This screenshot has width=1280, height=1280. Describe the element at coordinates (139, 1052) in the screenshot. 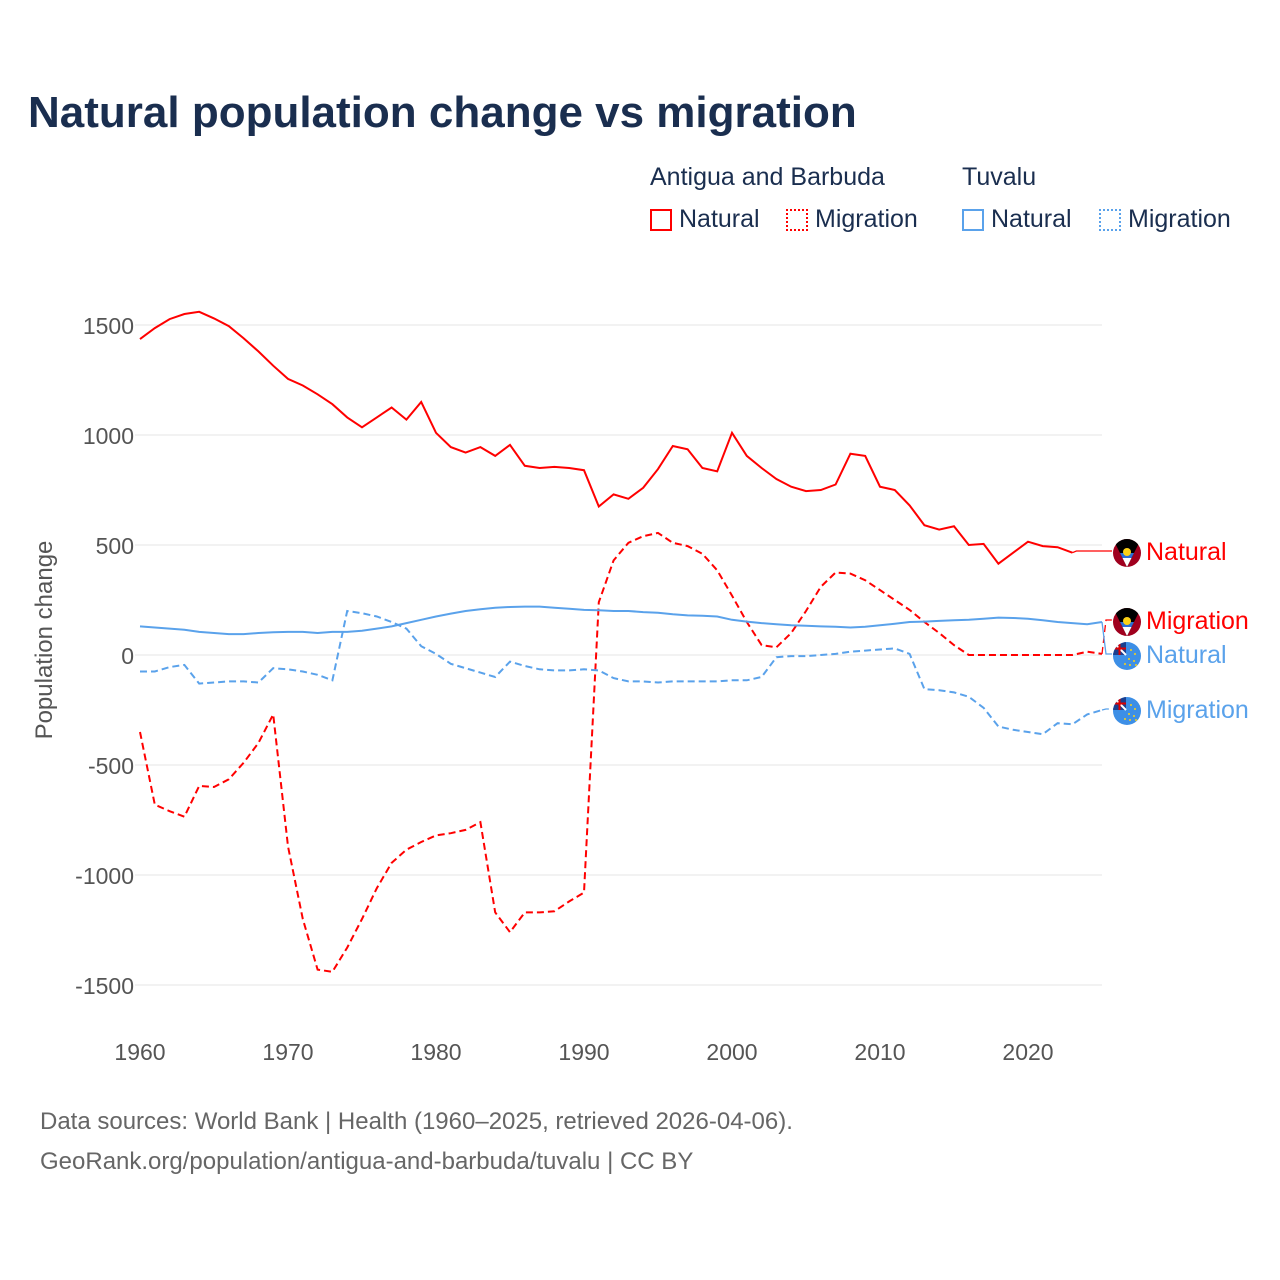

I see `x-tick-label: 1960` at that location.